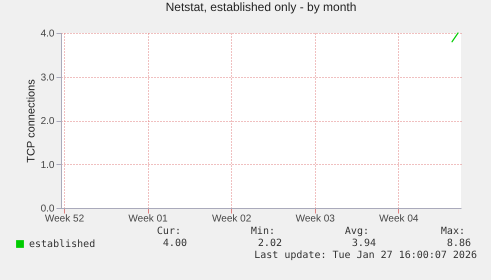 This screenshot has width=491, height=280. Describe the element at coordinates (47, 34) in the screenshot. I see `y-tick-label: 4.0` at that location.